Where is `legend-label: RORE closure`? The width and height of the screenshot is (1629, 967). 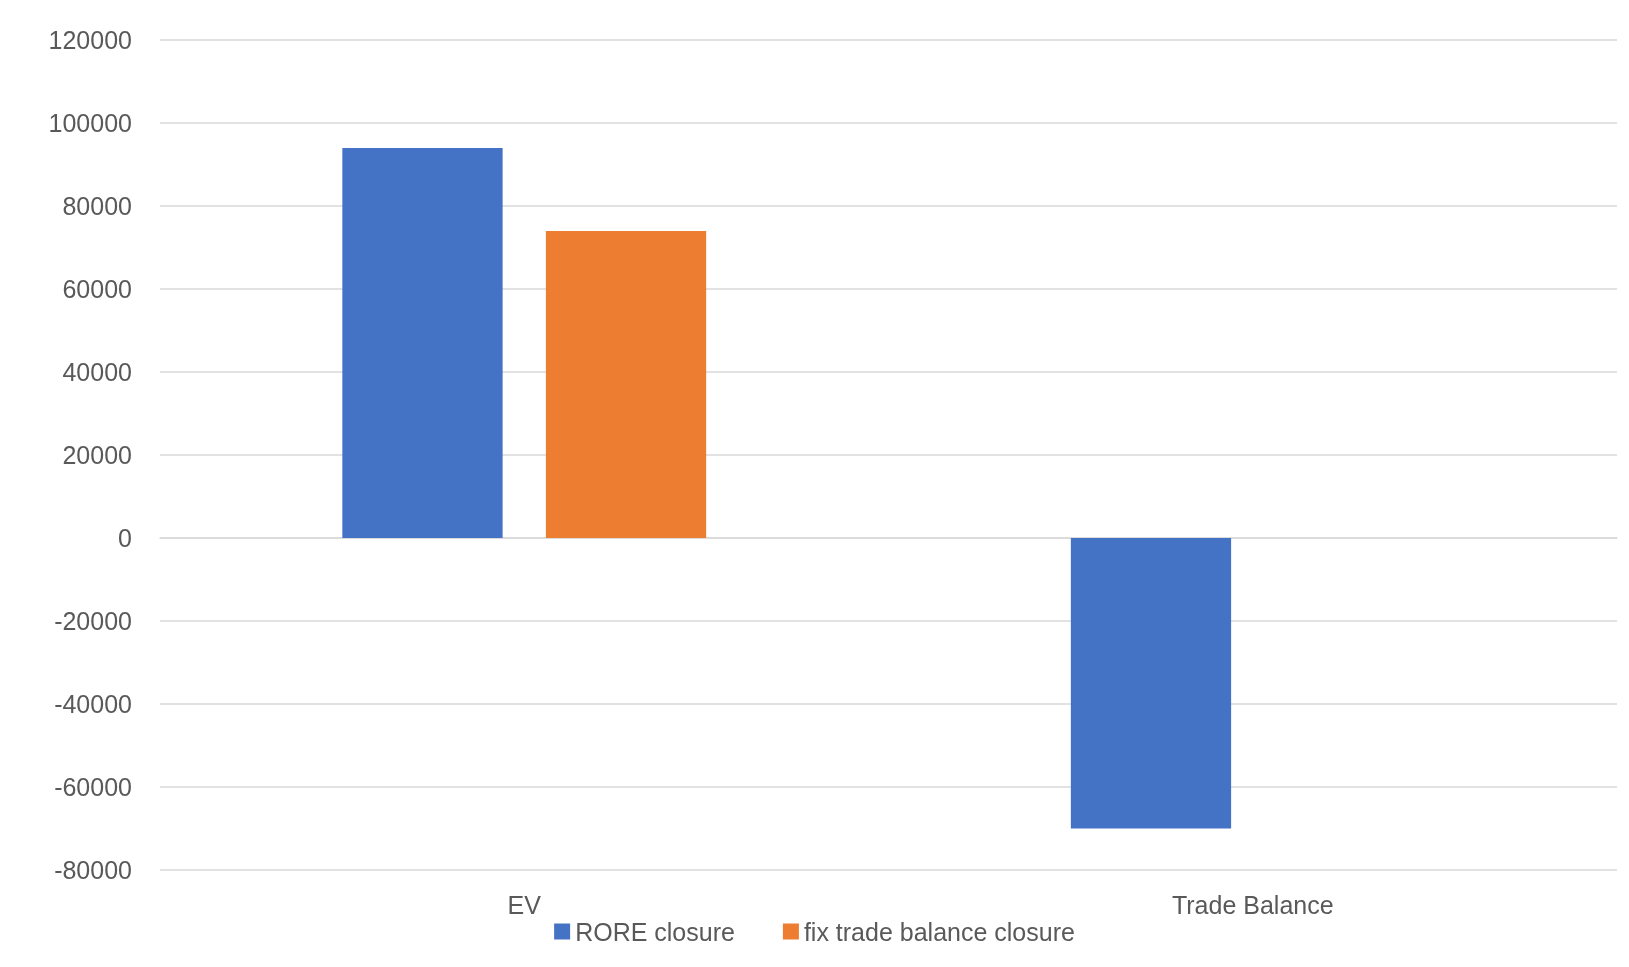
legend-label: RORE closure is located at coordinates (655, 931).